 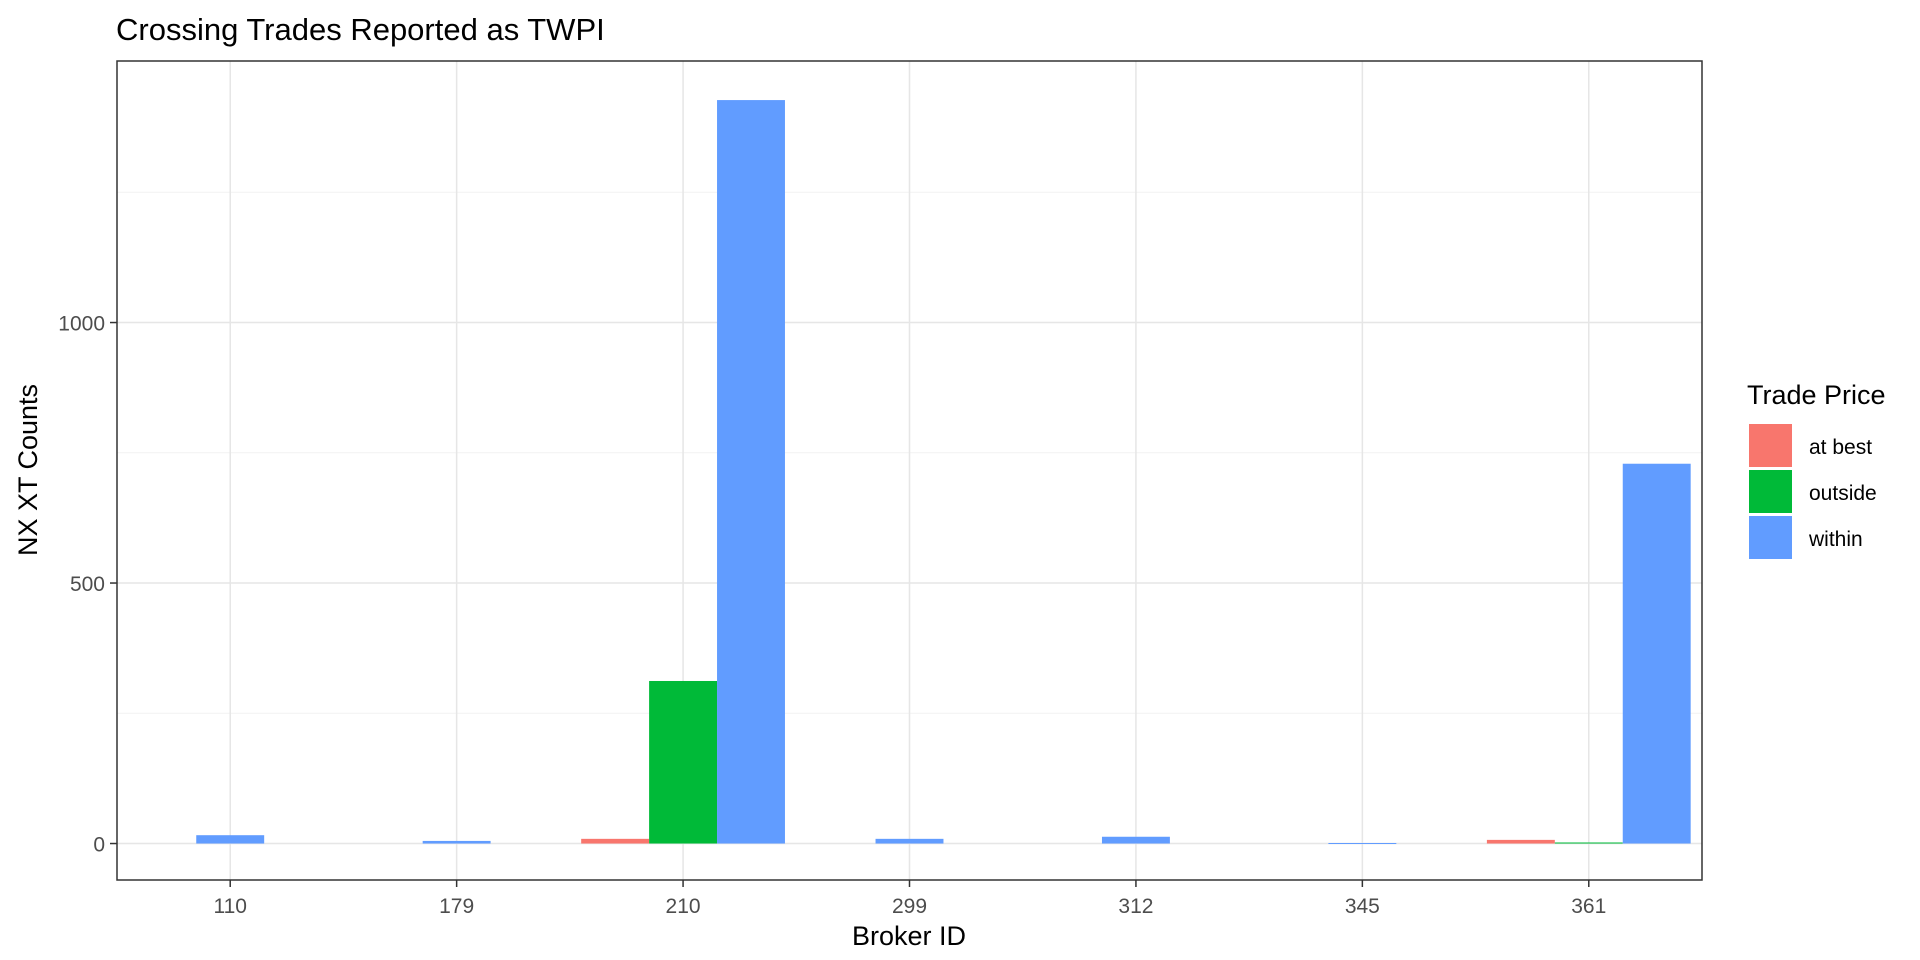 I want to click on x-tick-label: 361, so click(x=1588, y=906).